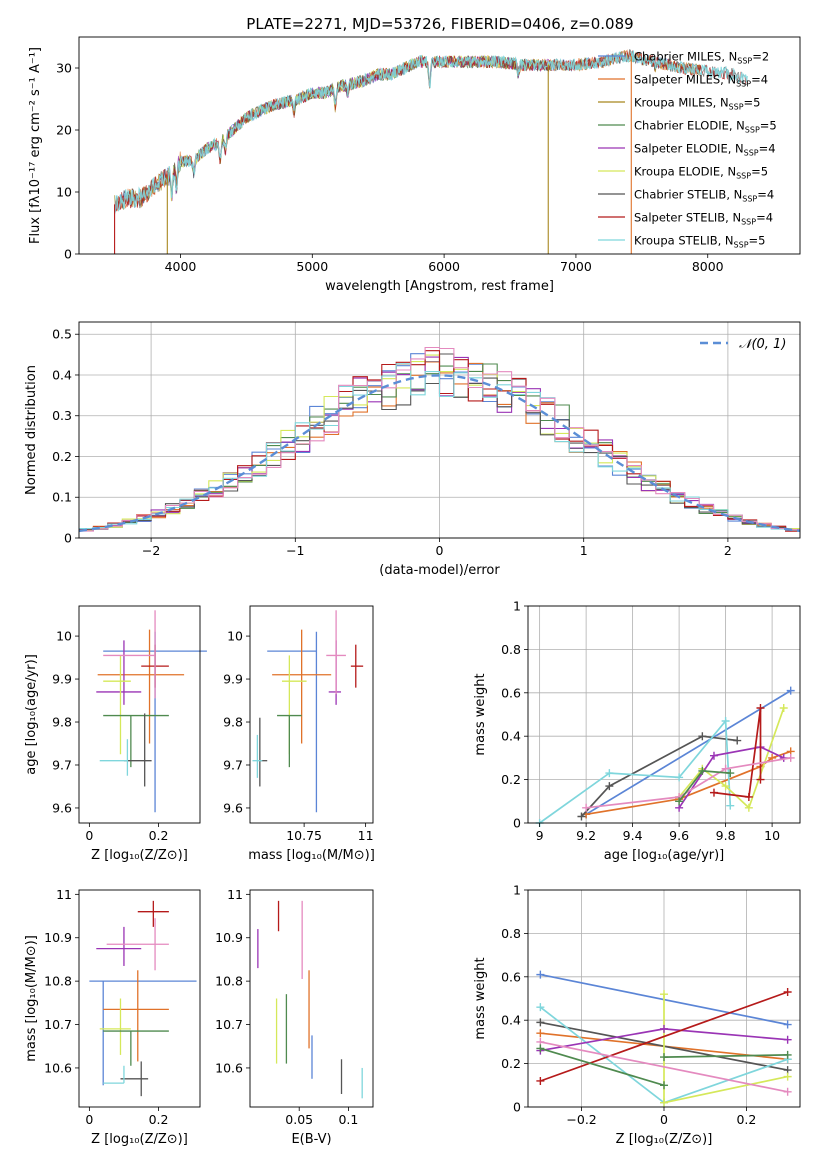 Image resolution: width=819 pixels, height=1170 pixels. I want to click on panel-age-vs-mass: 10.75 11 9.6 9.7 9.8 9.9 10 mass [log₁₀(M/M⊙)], so click(299, 734).